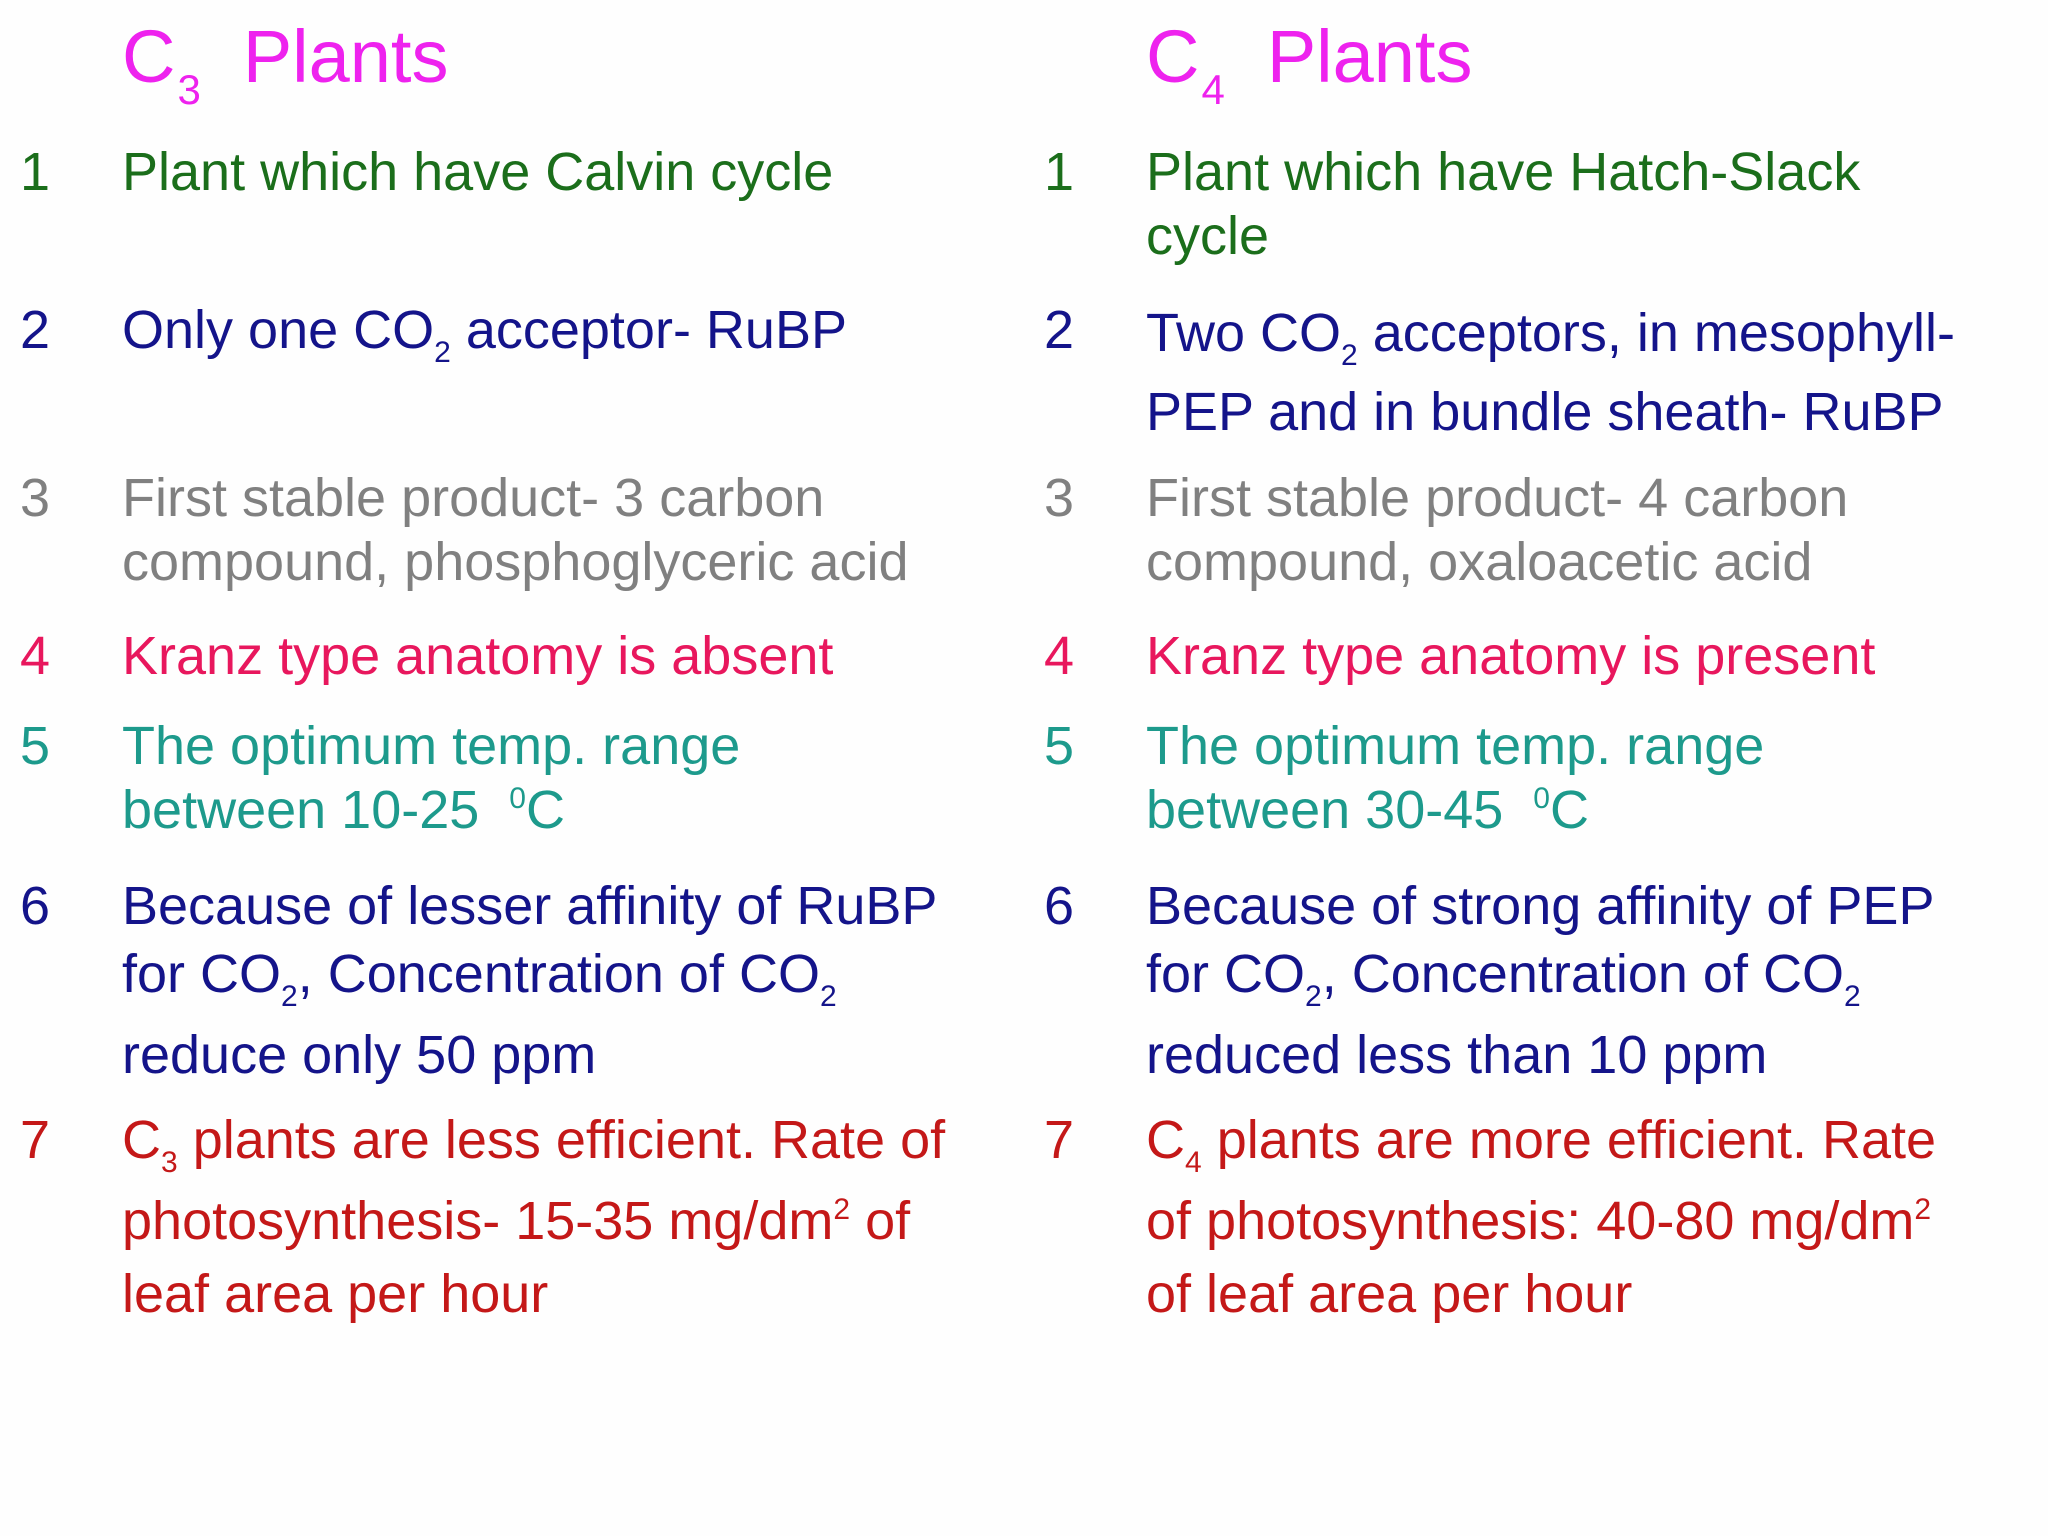  Describe the element at coordinates (1569, 1140) in the screenshot. I see `c4-row-7-part-b: plants are more efficient. Rate` at that location.